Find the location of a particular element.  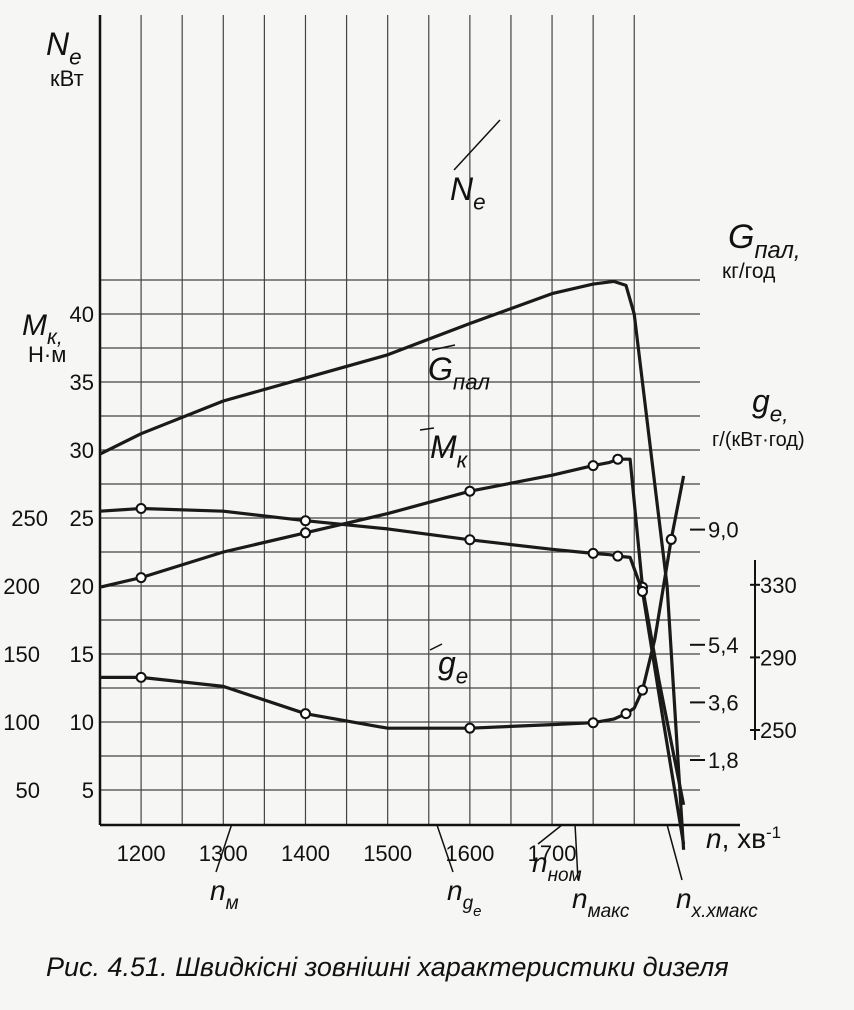

x-tick-label: 1600 is located at coordinates (469, 853).